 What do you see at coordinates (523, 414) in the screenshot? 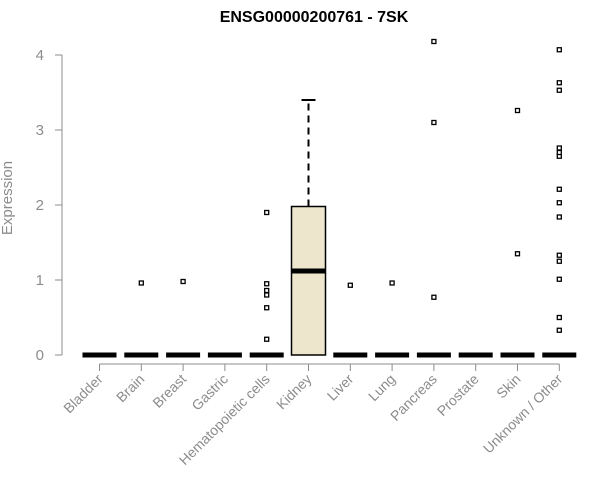
I see `x-tick-label: Unknown / Other` at bounding box center [523, 414].